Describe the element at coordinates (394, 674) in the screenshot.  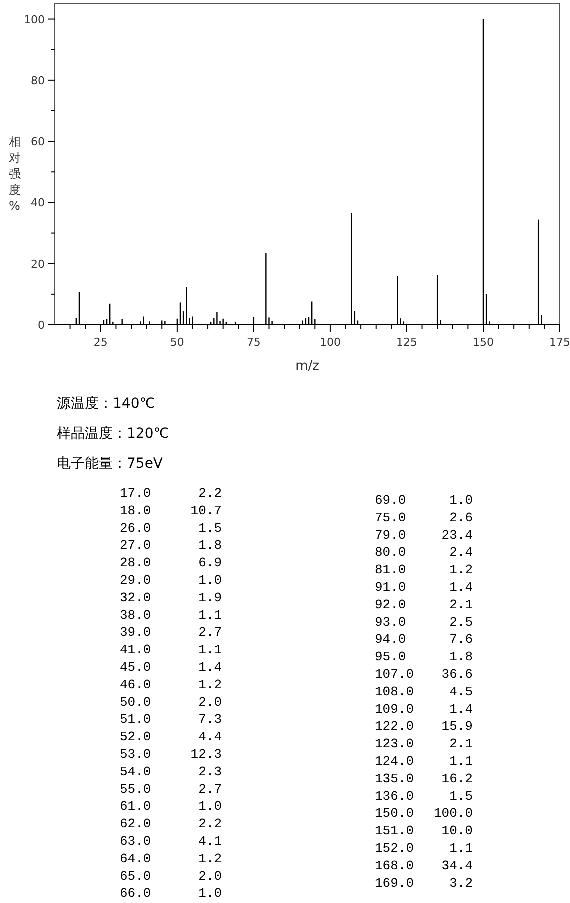
I see `category-label: 107.0` at that location.